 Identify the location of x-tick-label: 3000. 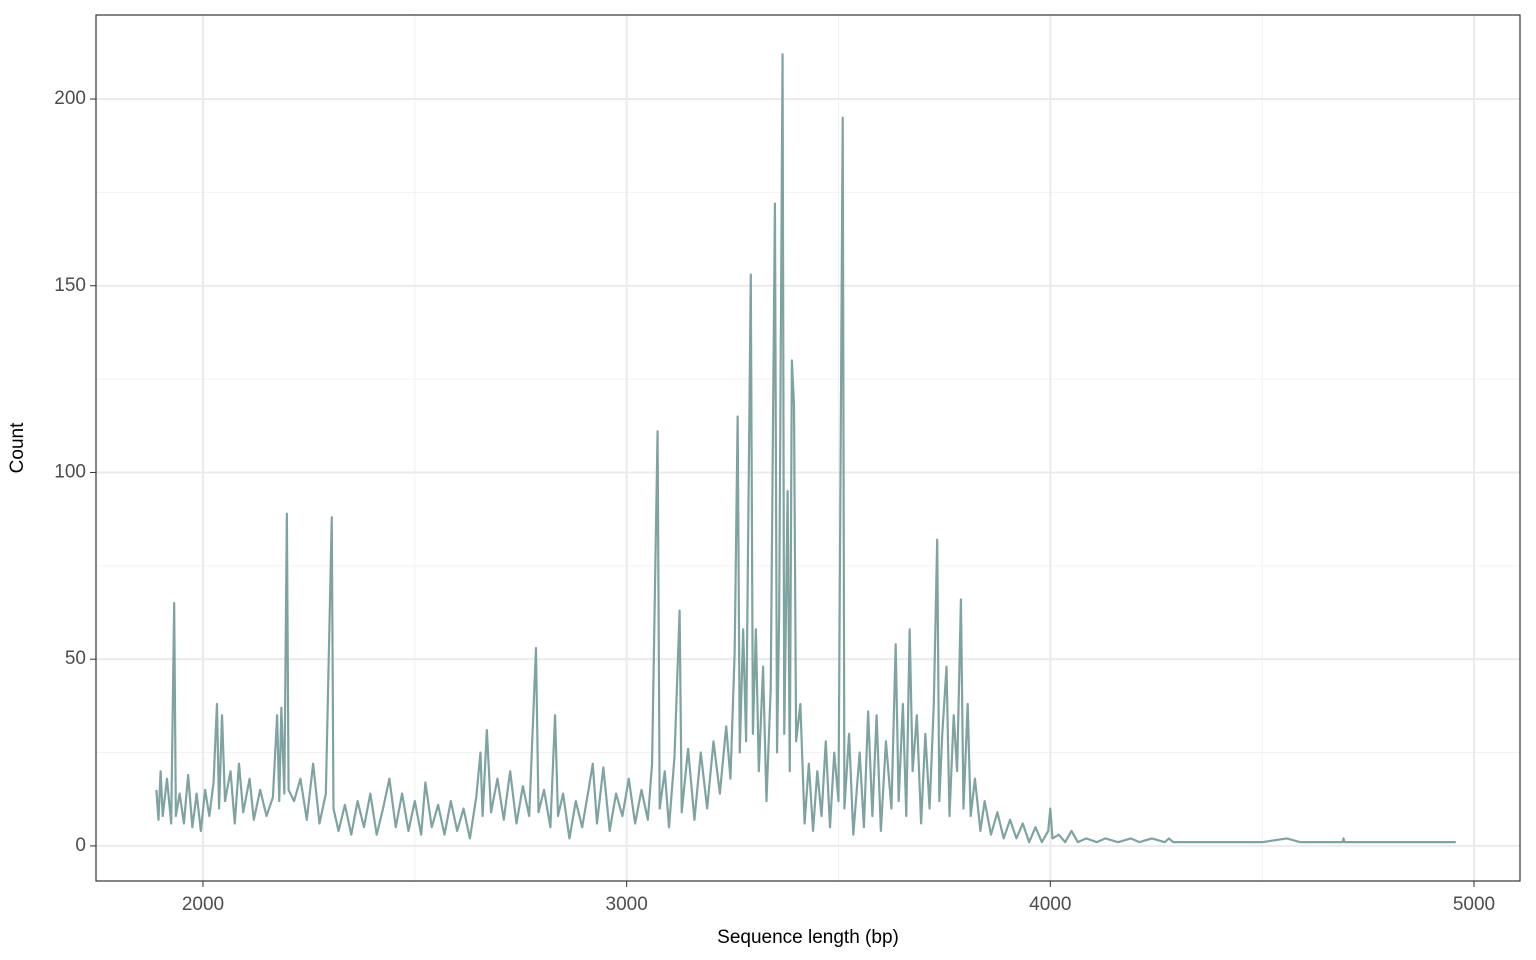
(627, 904).